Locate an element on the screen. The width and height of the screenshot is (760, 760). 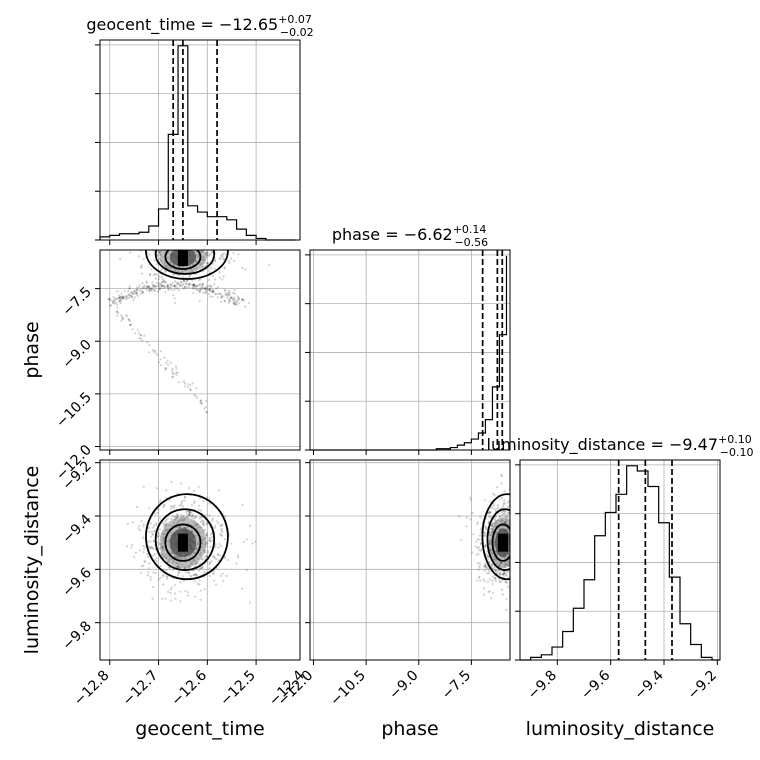
x-tick-label: −9.4 is located at coordinates (648, 684).